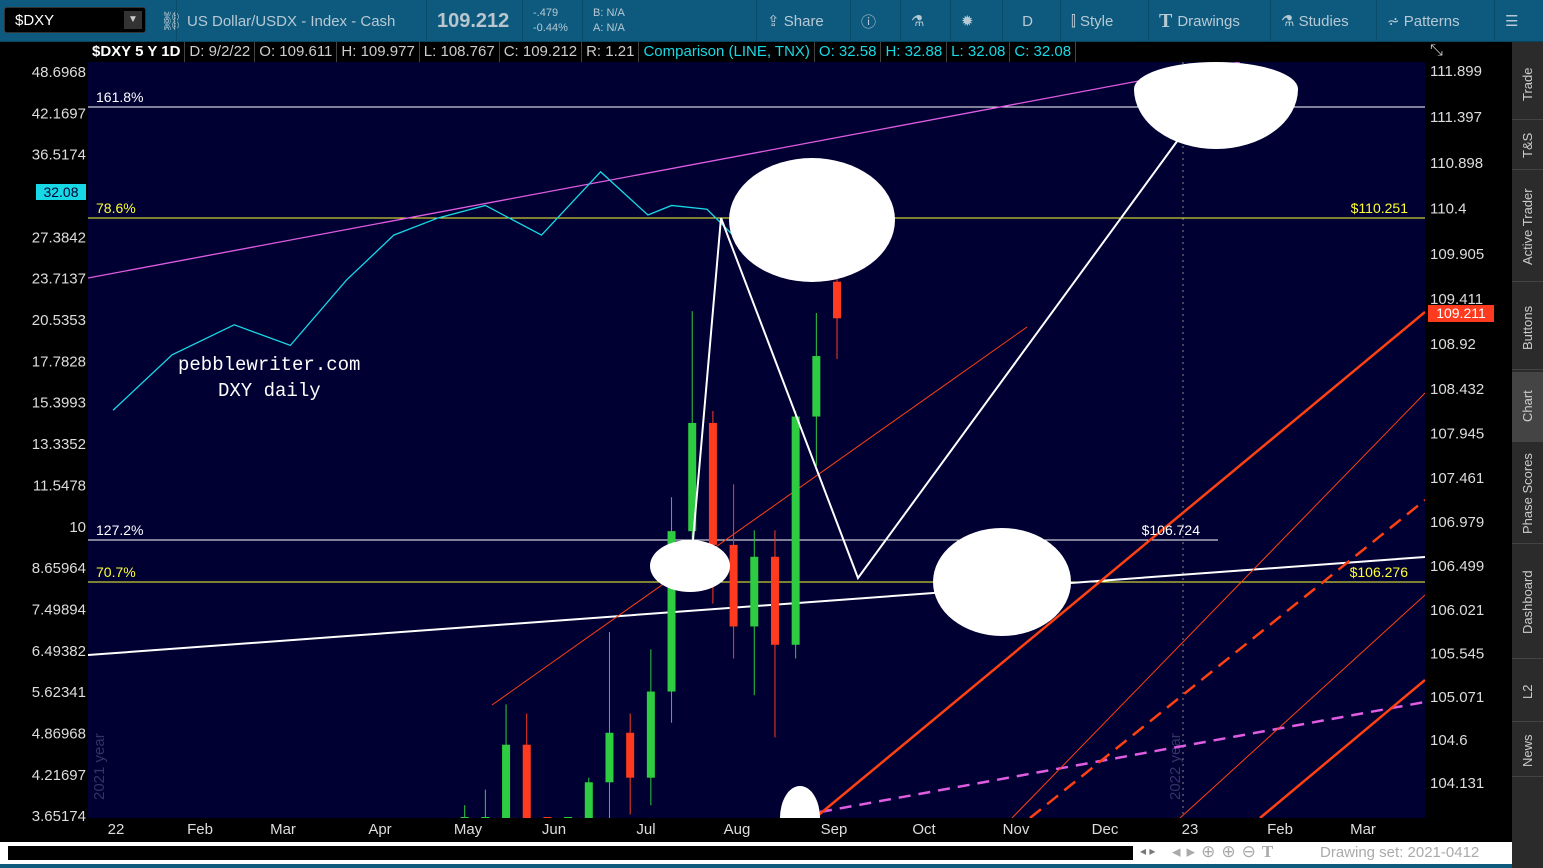 The height and width of the screenshot is (868, 1543). What do you see at coordinates (1456, 117) in the screenshot?
I see `right-axis-tick: 111.397` at bounding box center [1456, 117].